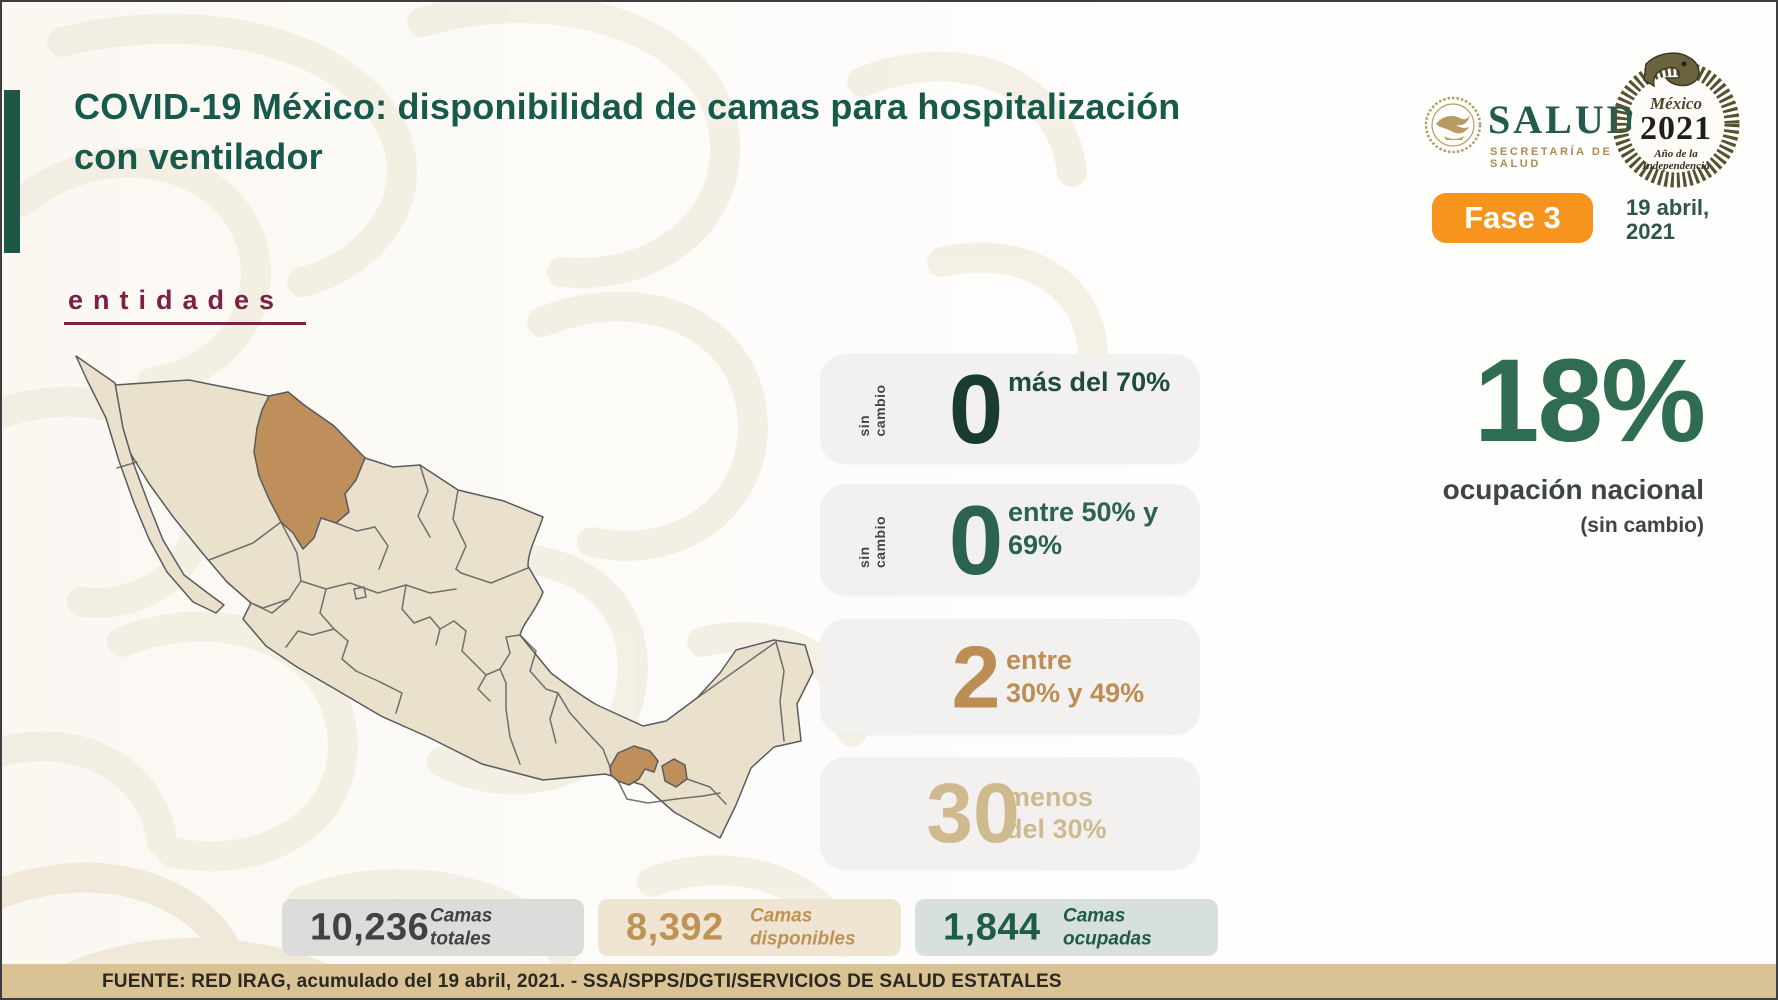  I want to click on map-baja-peninsula, so click(150, 484).